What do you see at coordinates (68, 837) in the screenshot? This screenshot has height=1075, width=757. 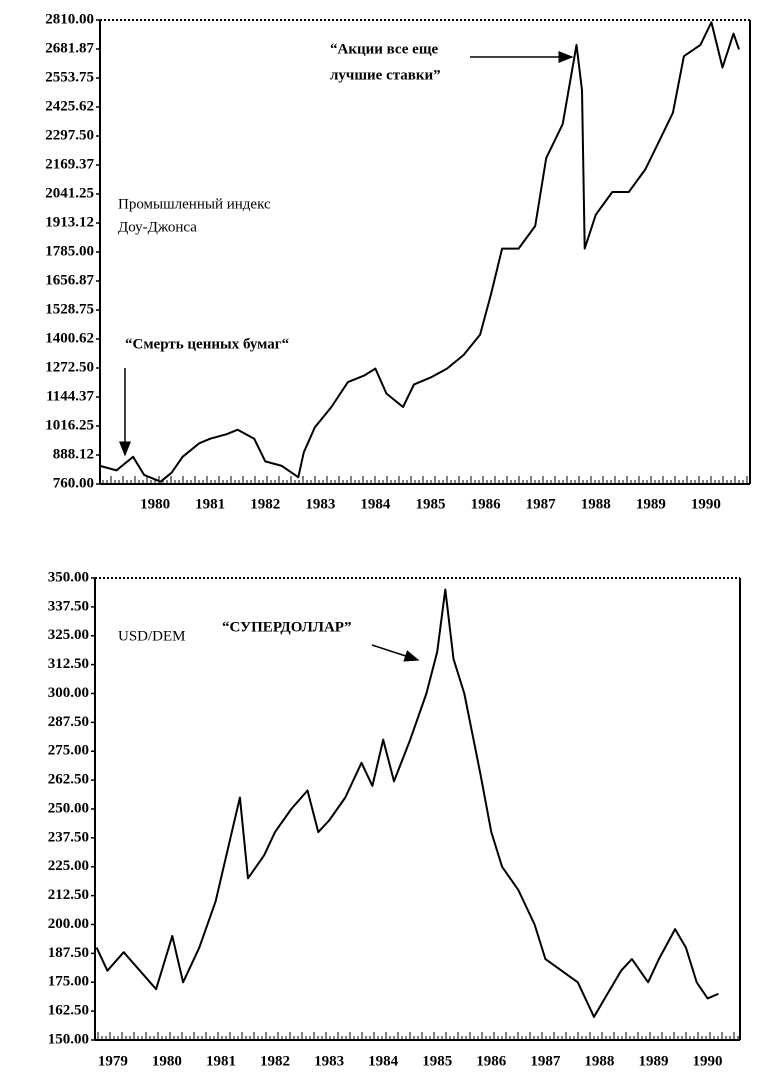 I see `y-tick-label: 237.50` at bounding box center [68, 837].